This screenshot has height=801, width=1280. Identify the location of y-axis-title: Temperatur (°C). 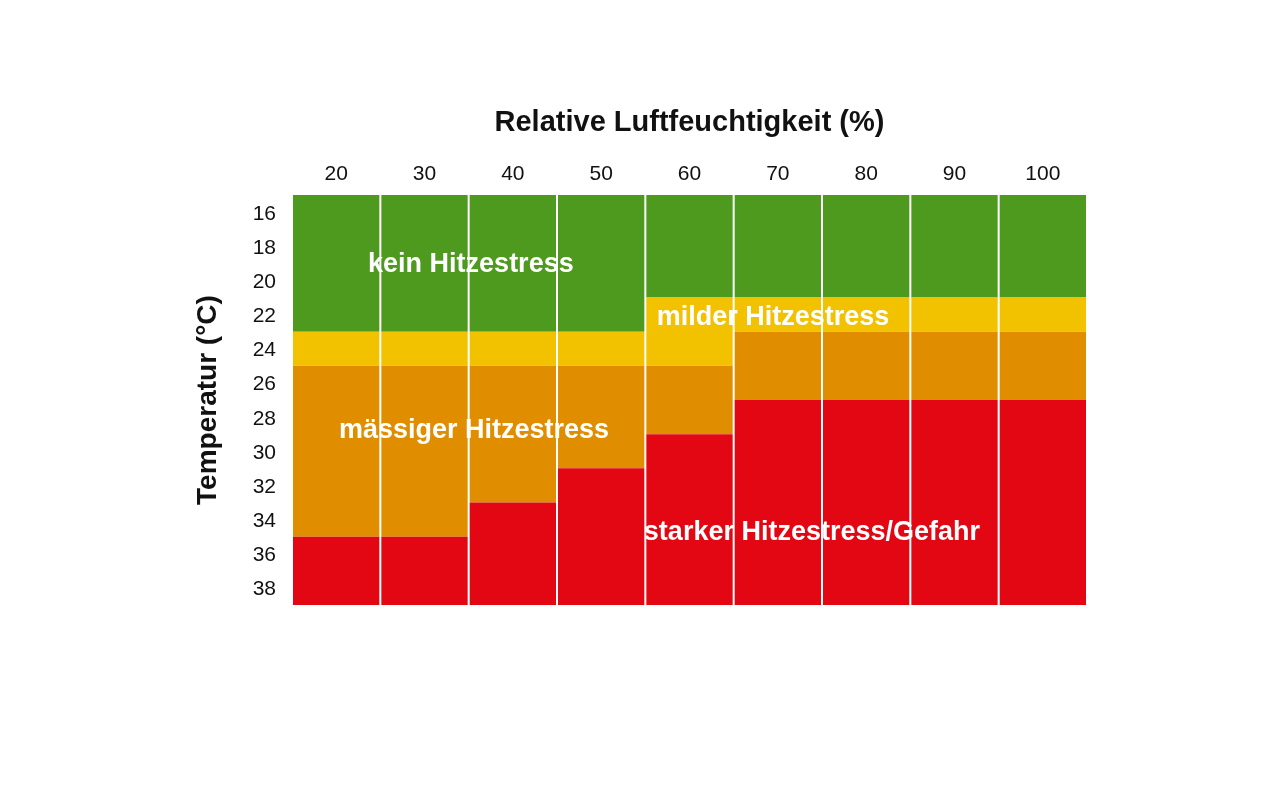
(206, 400).